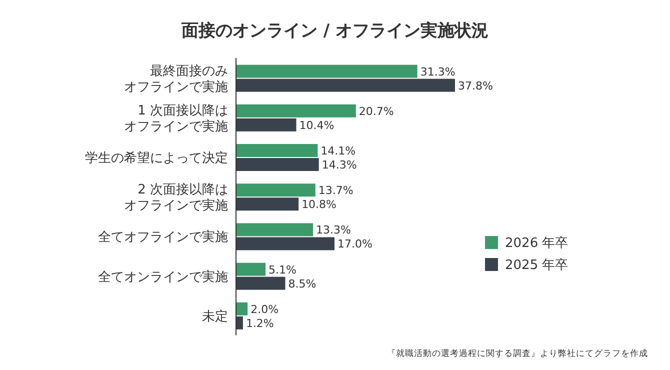 Image resolution: width=670 pixels, height=370 pixels. Describe the element at coordinates (260, 323) in the screenshot. I see `value-label: 1.2%` at that location.